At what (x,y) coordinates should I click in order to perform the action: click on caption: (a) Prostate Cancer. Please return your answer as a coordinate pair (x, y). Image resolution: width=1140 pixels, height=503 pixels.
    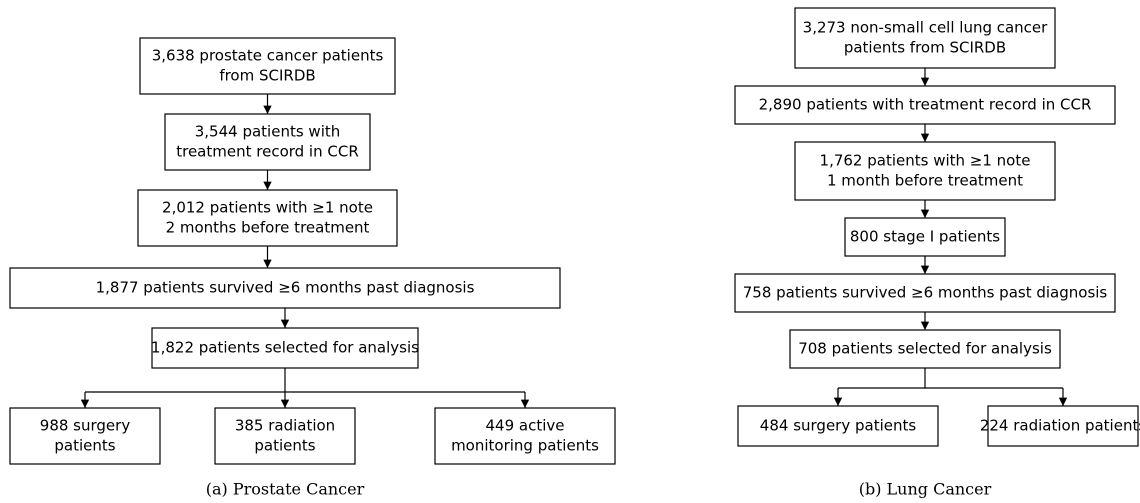
    Looking at the image, I should click on (285, 489).